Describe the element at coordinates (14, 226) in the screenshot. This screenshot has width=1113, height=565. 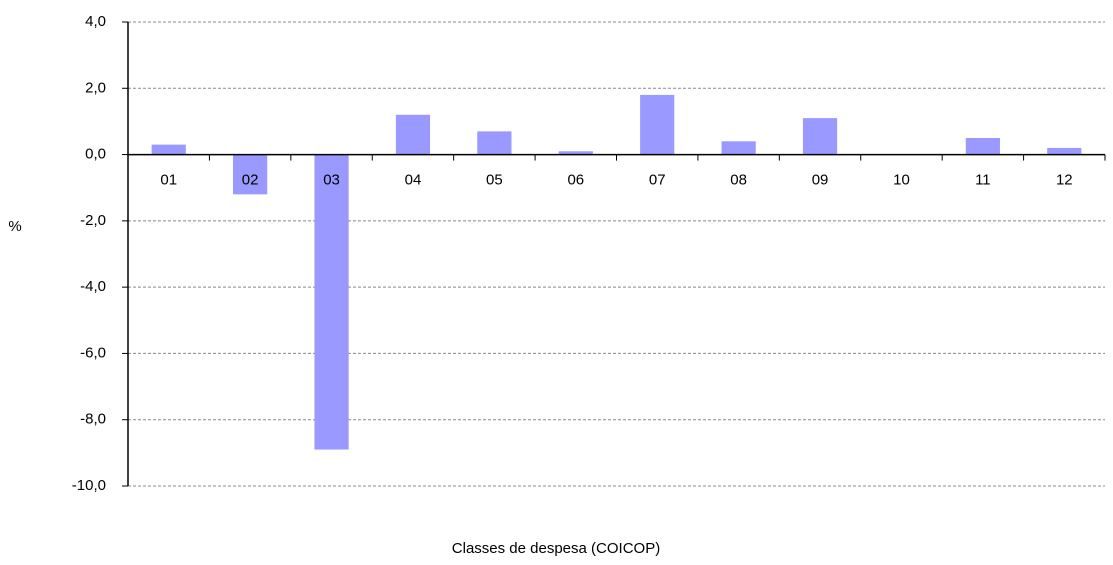
I see `y-axis-title: %` at that location.